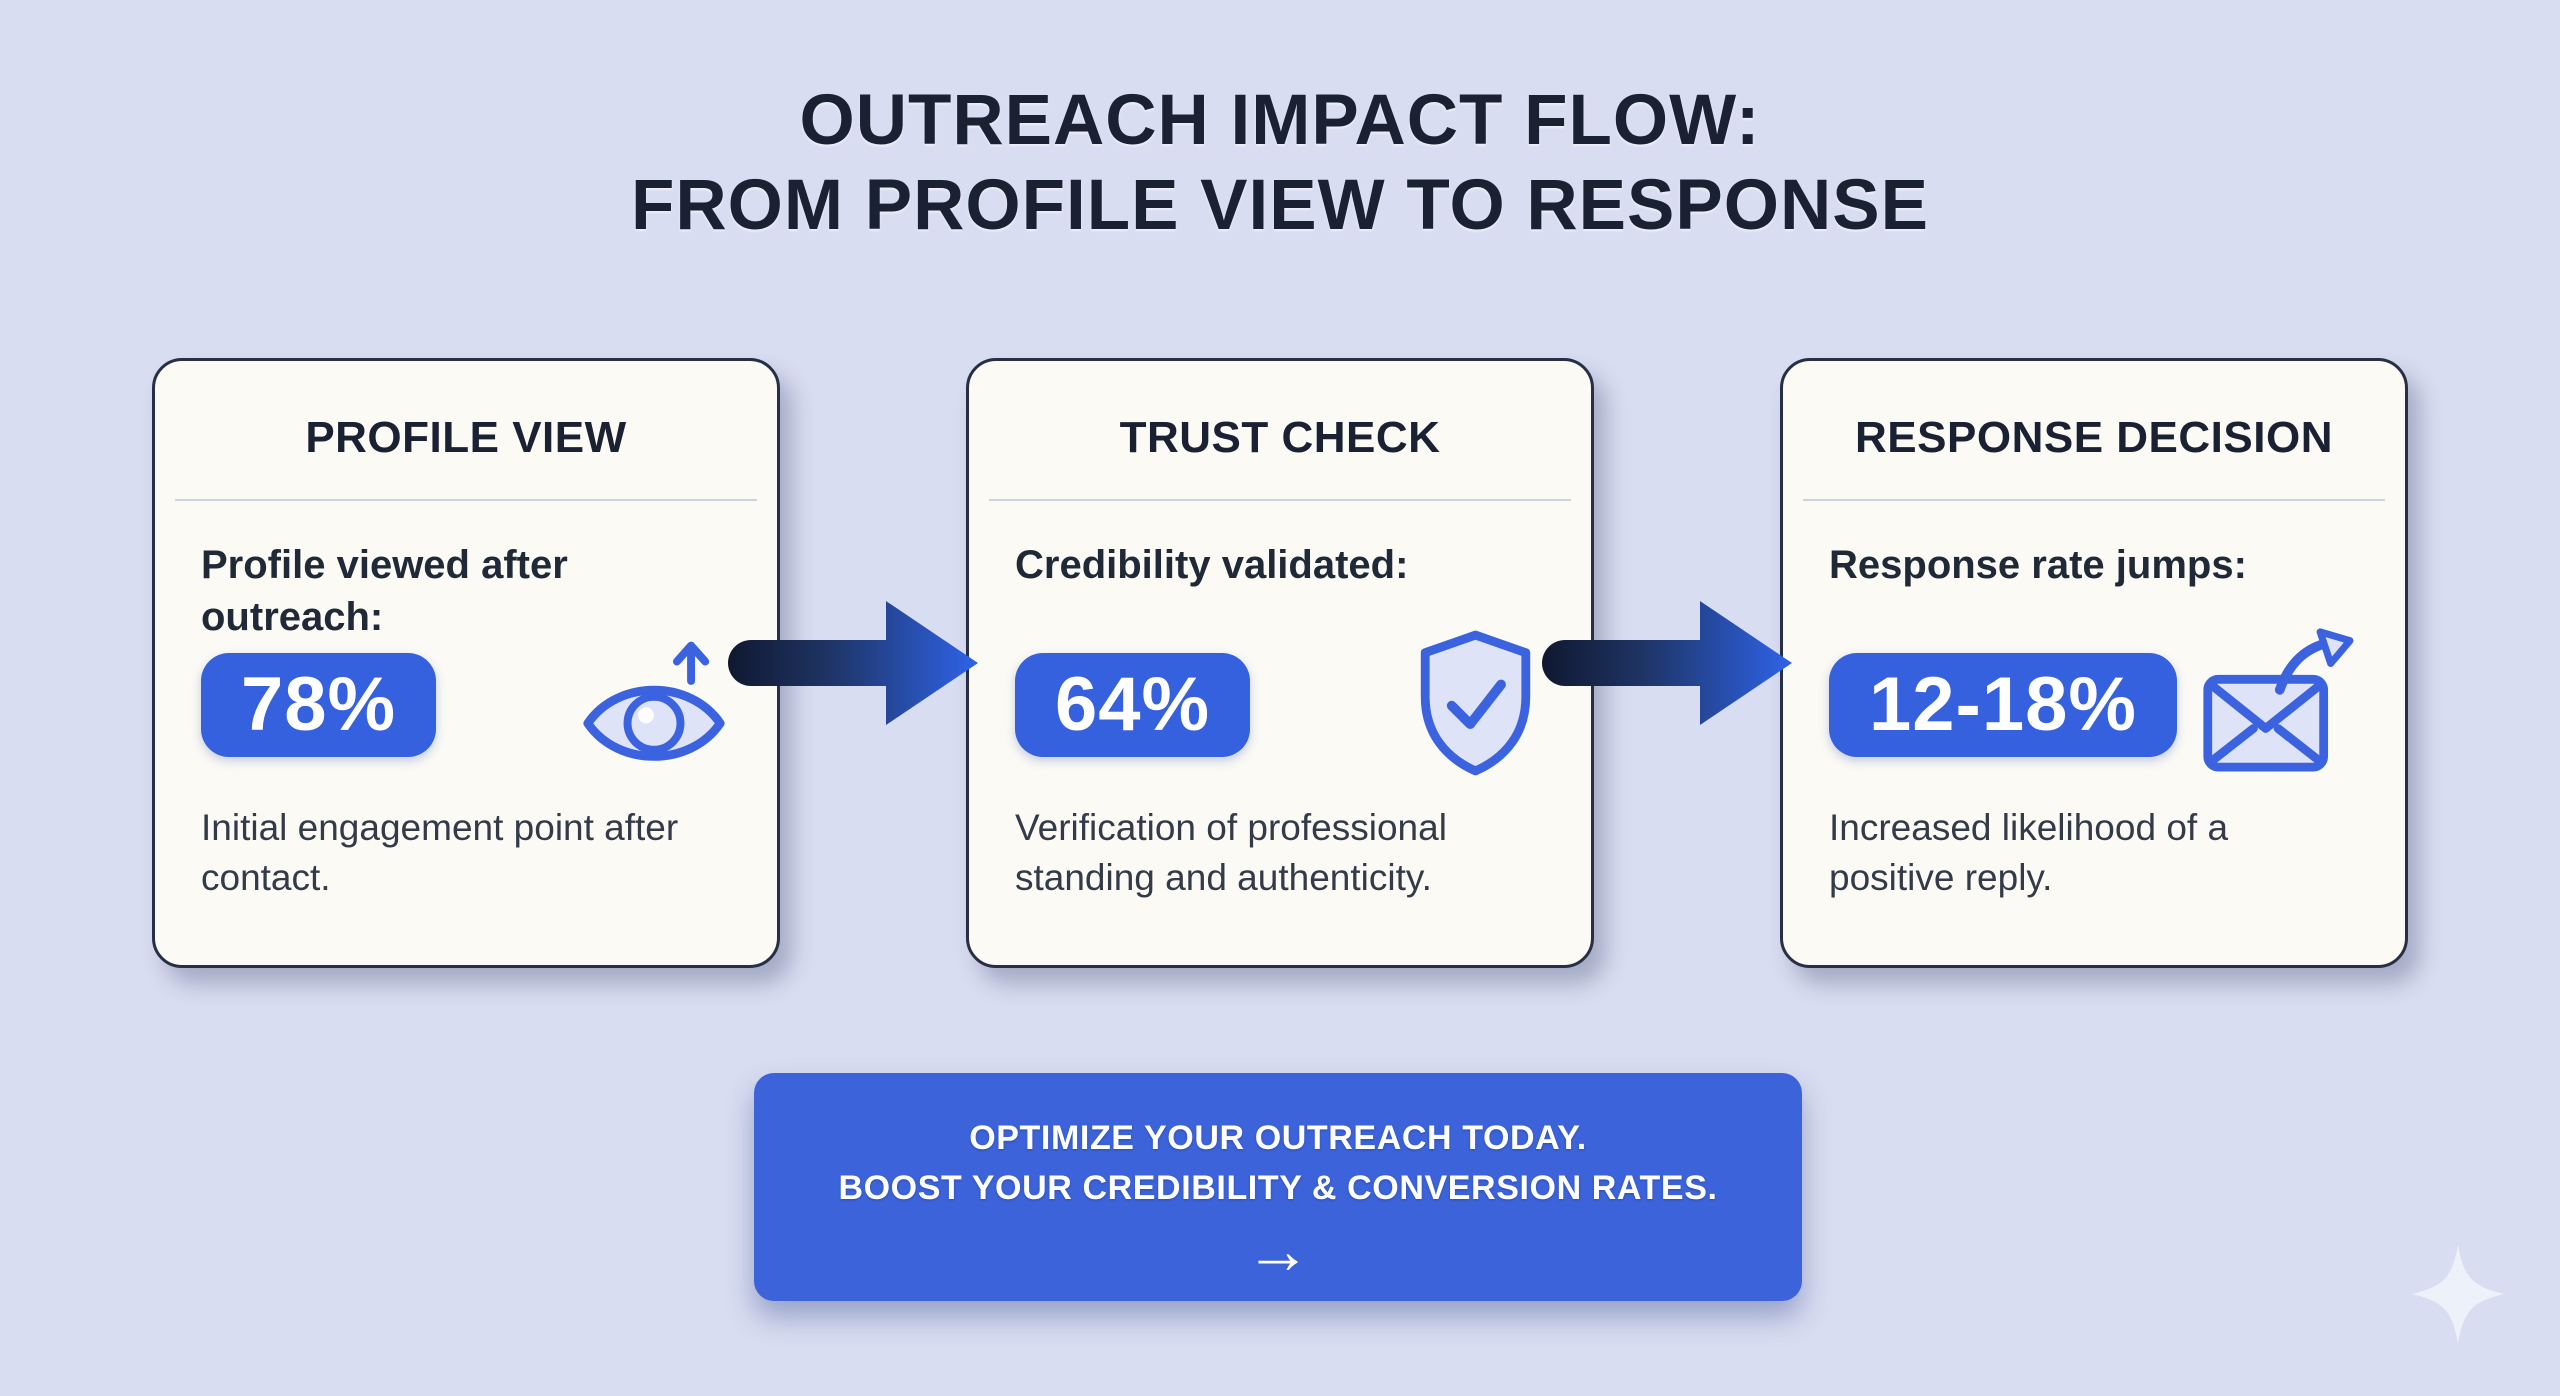 Image resolution: width=2560 pixels, height=1396 pixels. I want to click on card-lead: Credibility validated:, so click(1212, 565).